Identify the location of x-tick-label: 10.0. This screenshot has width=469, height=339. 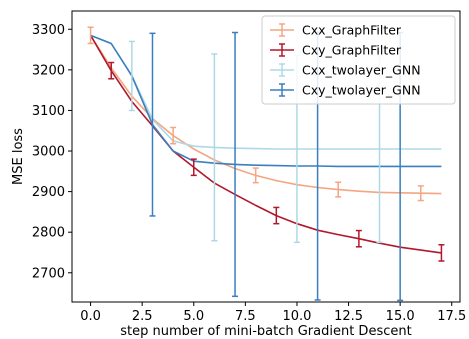
(296, 316).